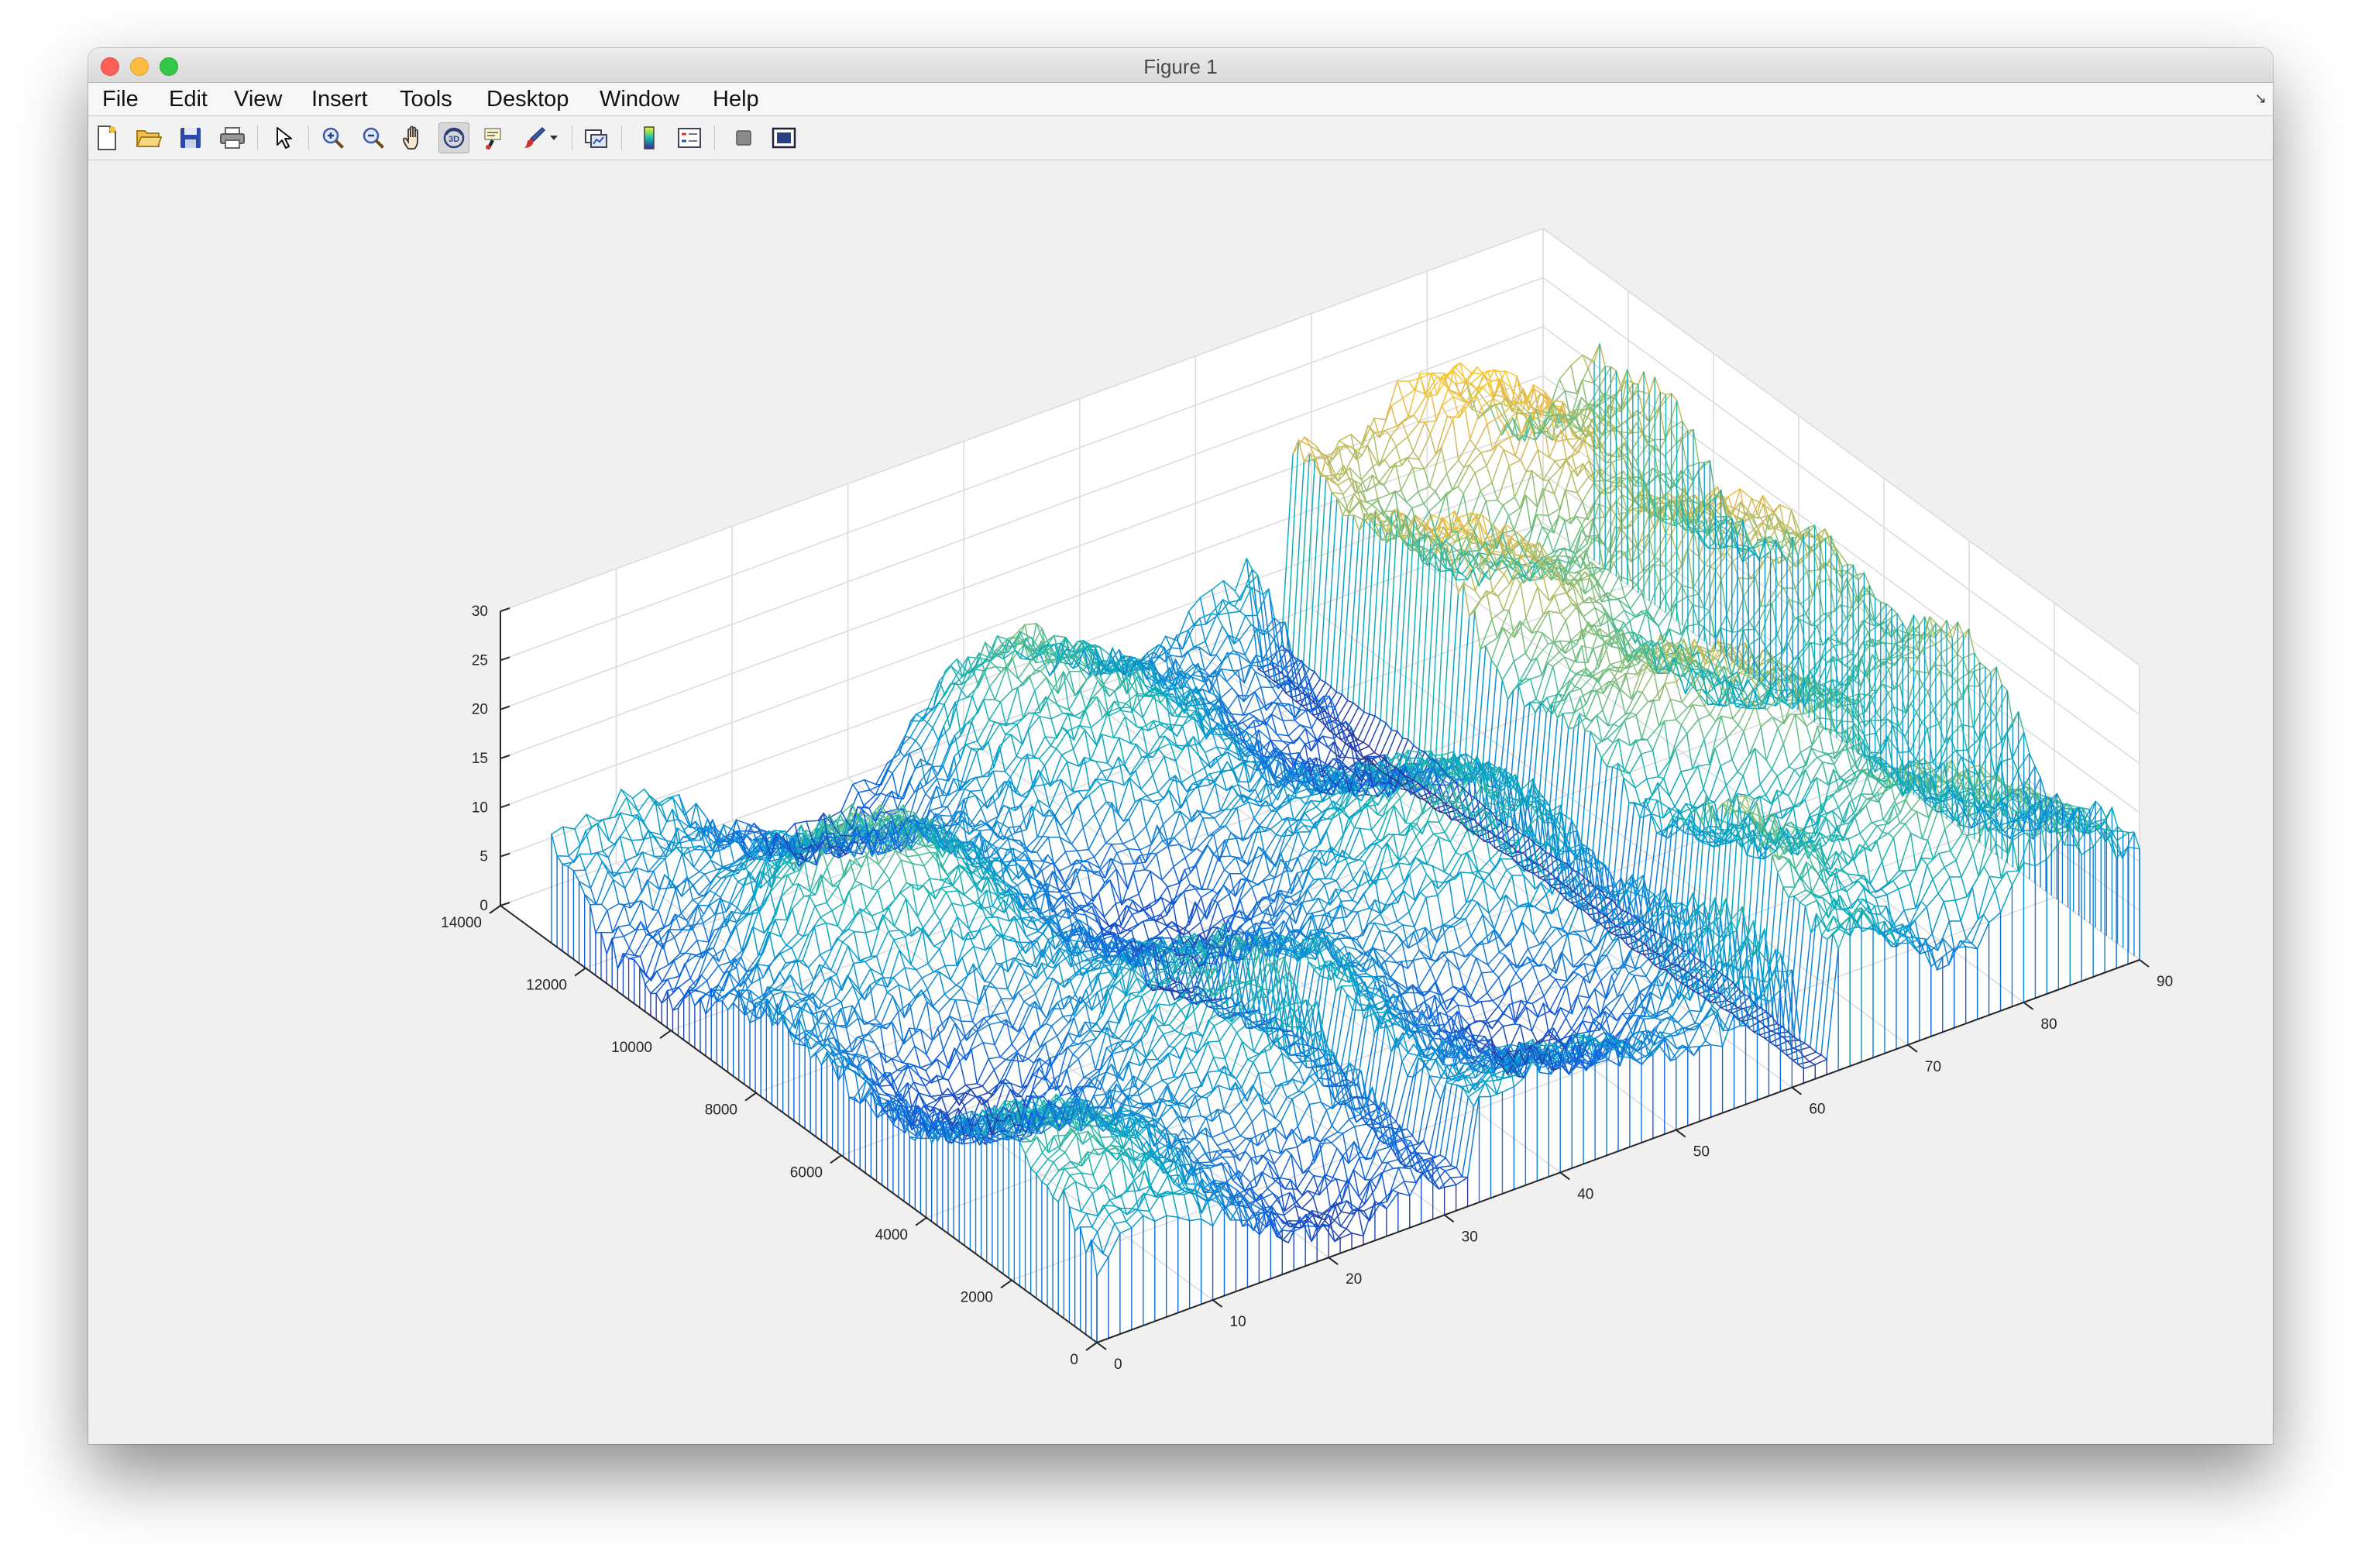 The image size is (2358, 1568). I want to click on brush-dropdown-icon, so click(553, 137).